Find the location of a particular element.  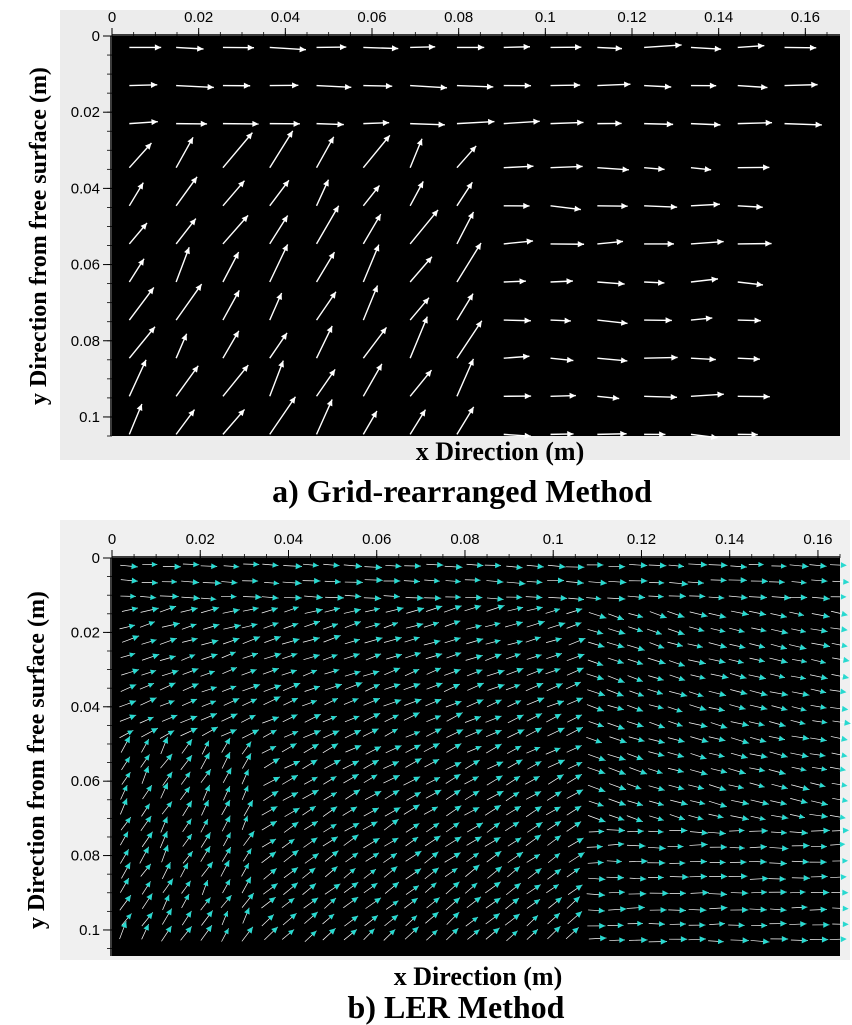

chart-a-y-axis-label: y Direction from free surface (m) is located at coordinates (39, 236).